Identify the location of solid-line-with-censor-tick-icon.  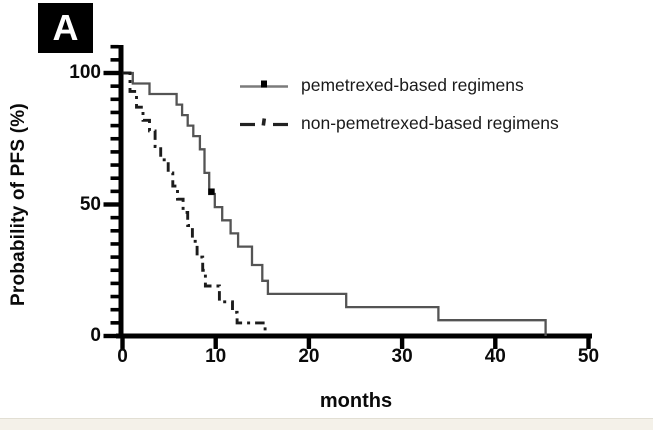
(264, 84).